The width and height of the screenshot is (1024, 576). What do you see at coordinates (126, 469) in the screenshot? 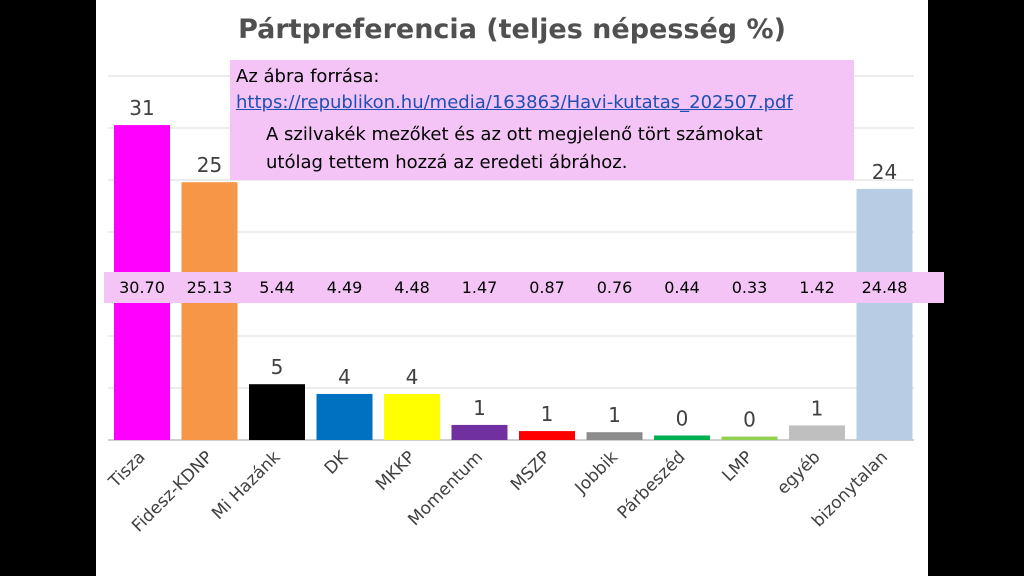
I see `x-tick-label: Tisza` at bounding box center [126, 469].